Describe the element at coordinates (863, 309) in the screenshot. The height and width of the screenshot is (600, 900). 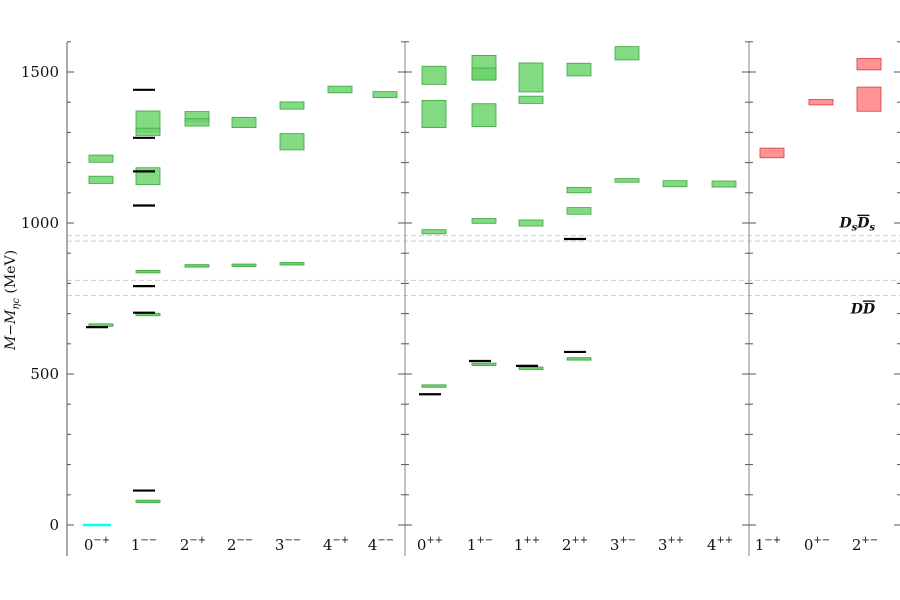
I see `threshold-label-0: DD` at that location.